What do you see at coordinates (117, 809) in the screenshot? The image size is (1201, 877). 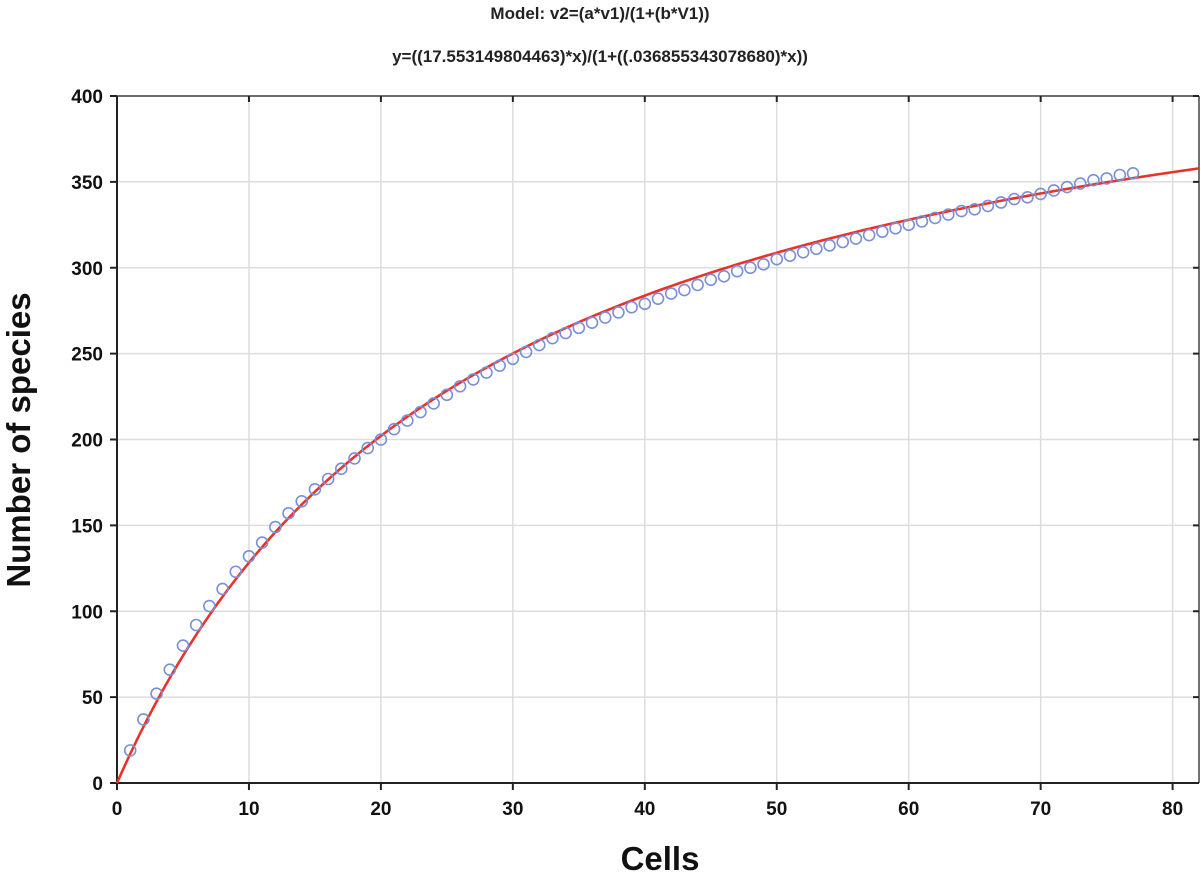 I see `x-tick-label: 0` at bounding box center [117, 809].